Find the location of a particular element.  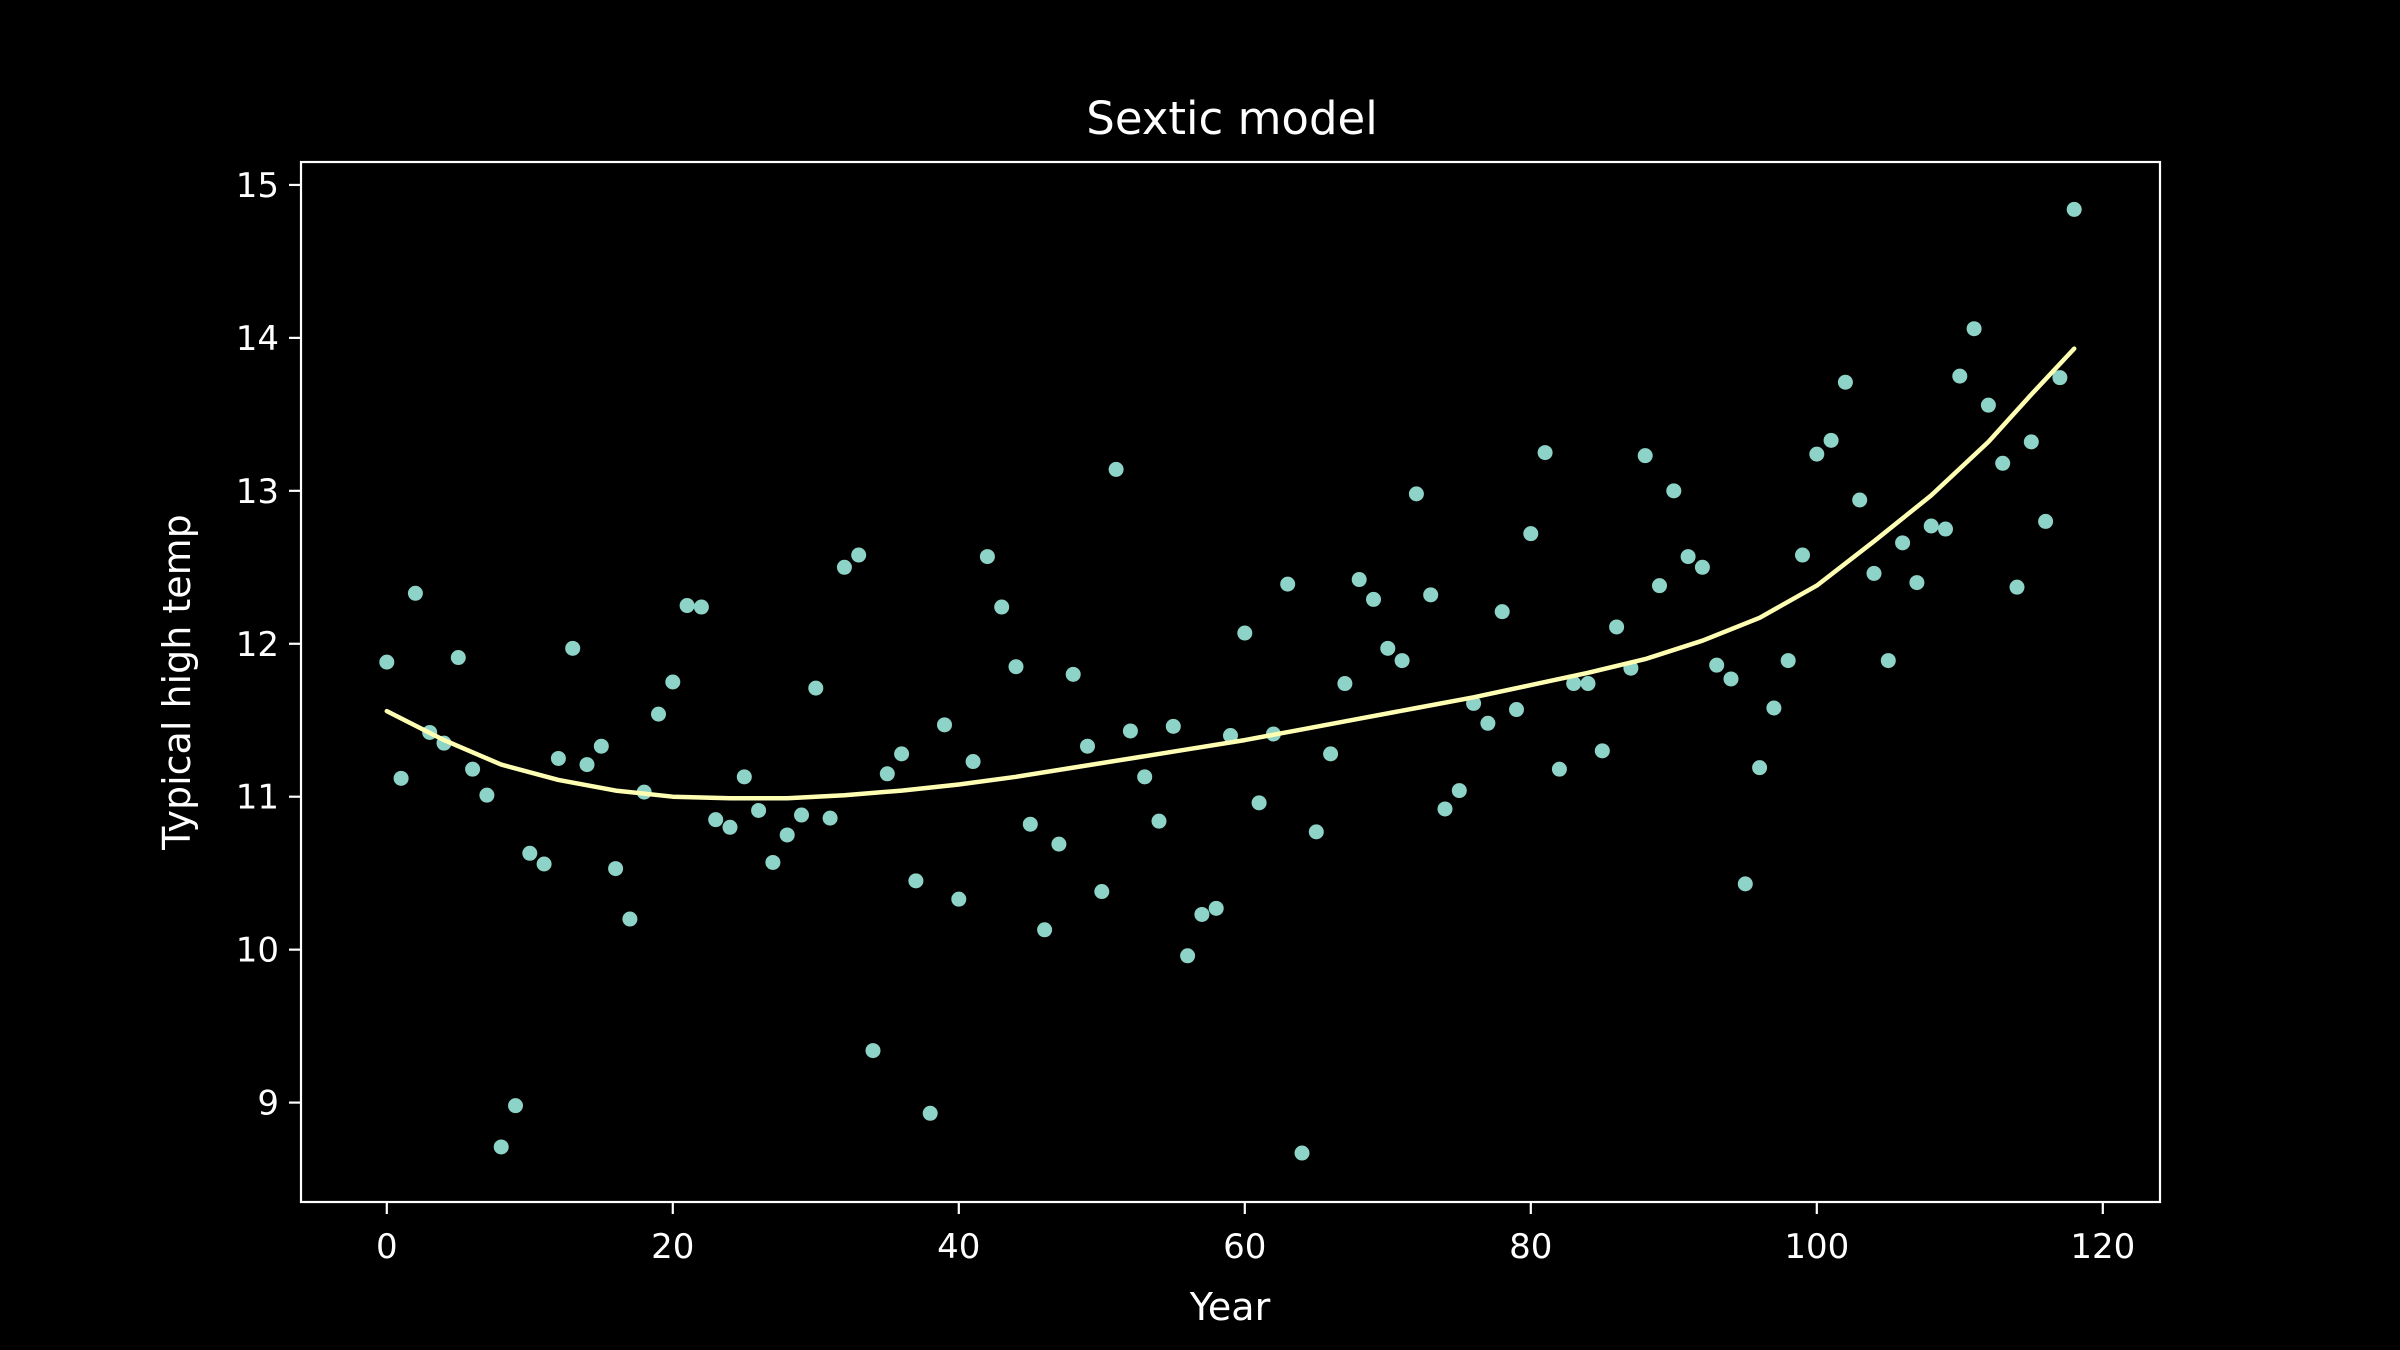

y-axis: 9 10 11 12 13 14 15 is located at coordinates (268, 645).